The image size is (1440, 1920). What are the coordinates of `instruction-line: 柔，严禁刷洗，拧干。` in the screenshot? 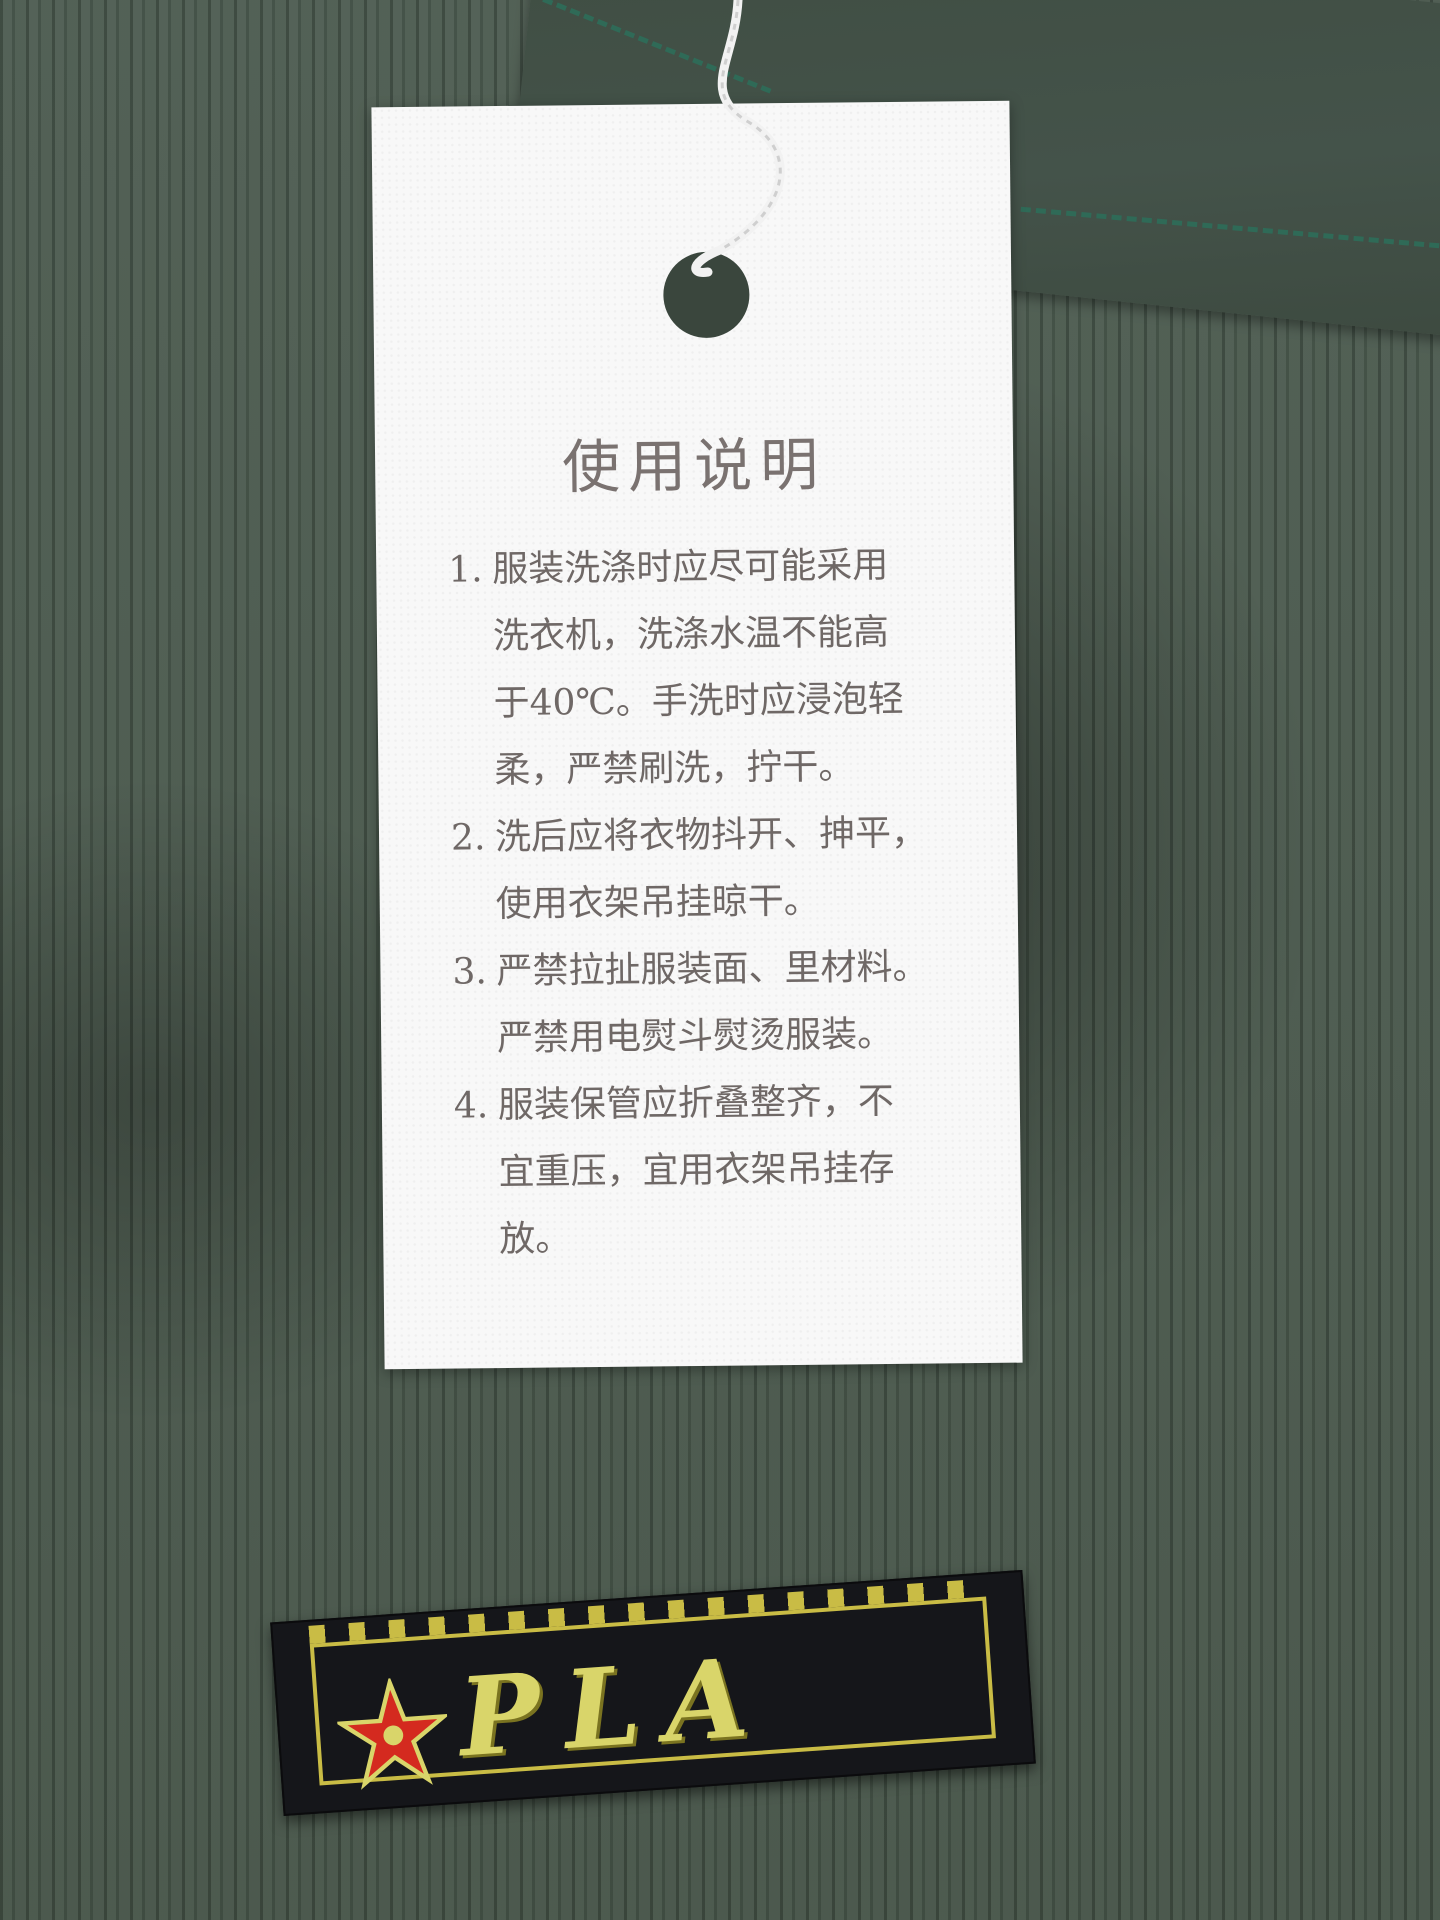 It's located at (674, 769).